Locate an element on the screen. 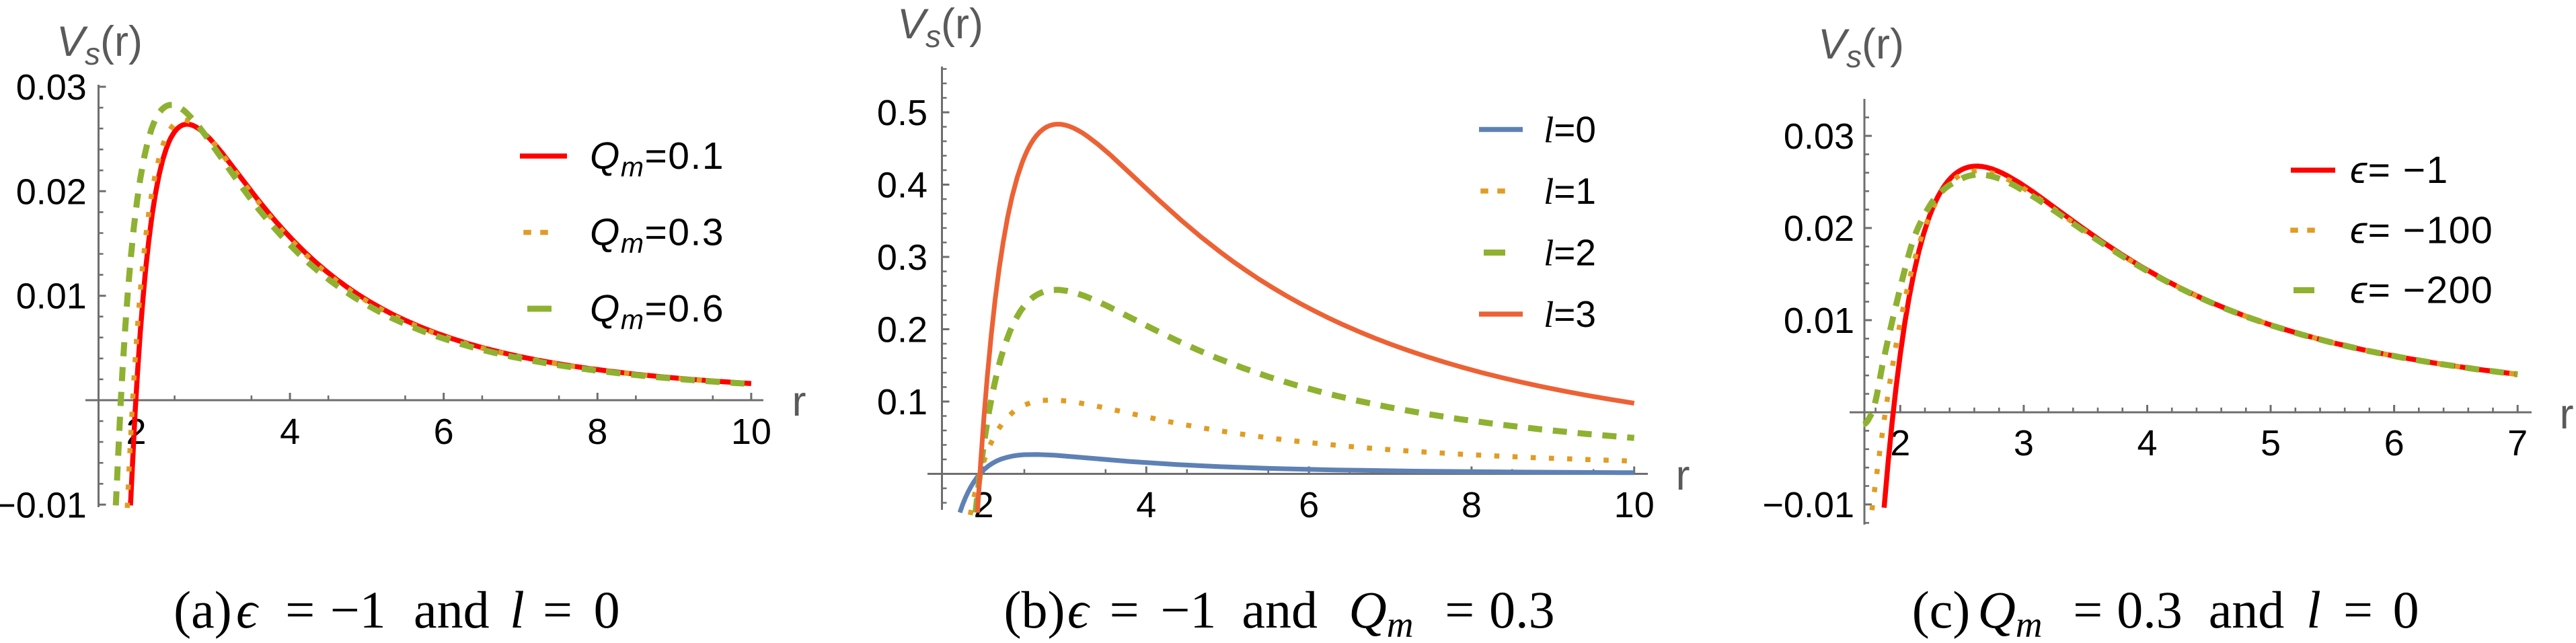 Image resolution: width=2576 pixels, height=643 pixels. svg-text: ϵ= −1 is located at coordinates (2399, 171).